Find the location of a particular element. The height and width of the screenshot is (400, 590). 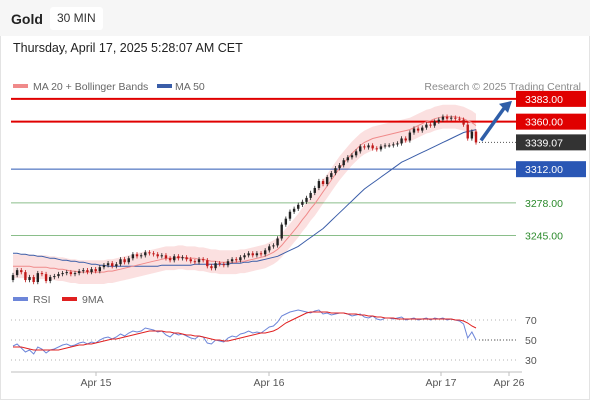

level-tag-3312.00 is located at coordinates (551, 169).